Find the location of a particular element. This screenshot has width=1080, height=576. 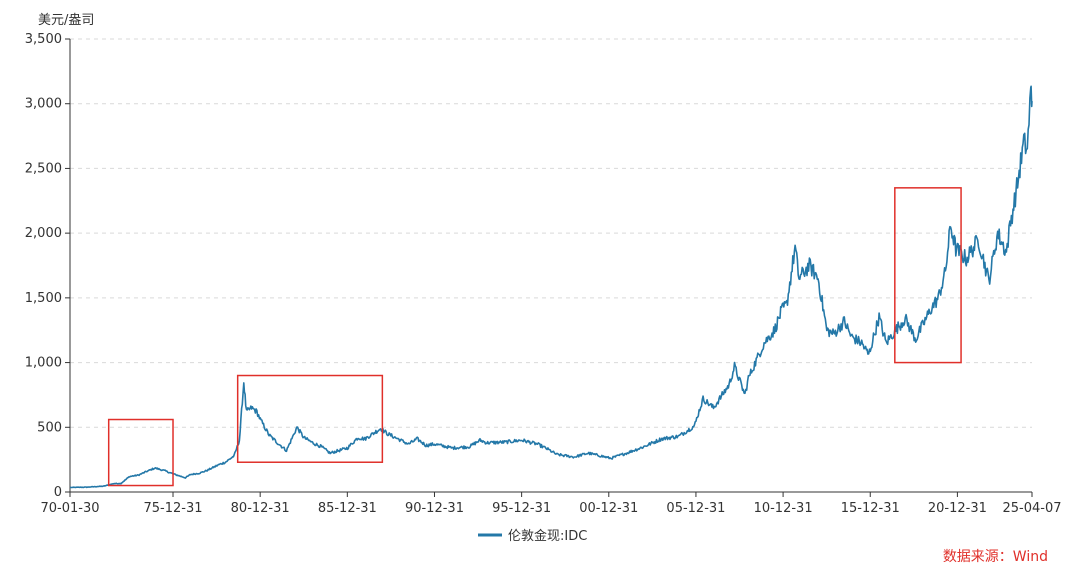

y-axis-unit-label: 美元/盎司 is located at coordinates (66, 20).